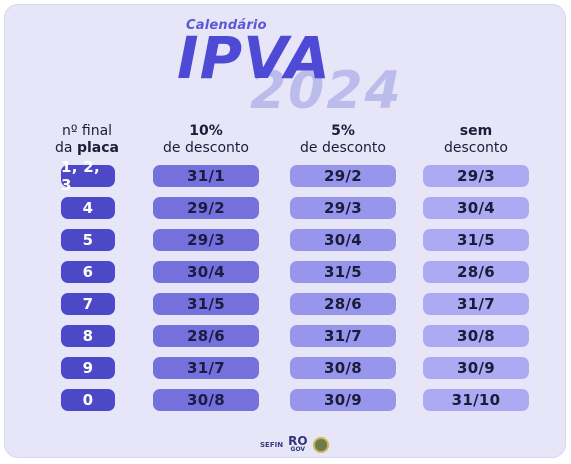  Describe the element at coordinates (88, 400) in the screenshot. I see `plate-cell: 0` at that location.